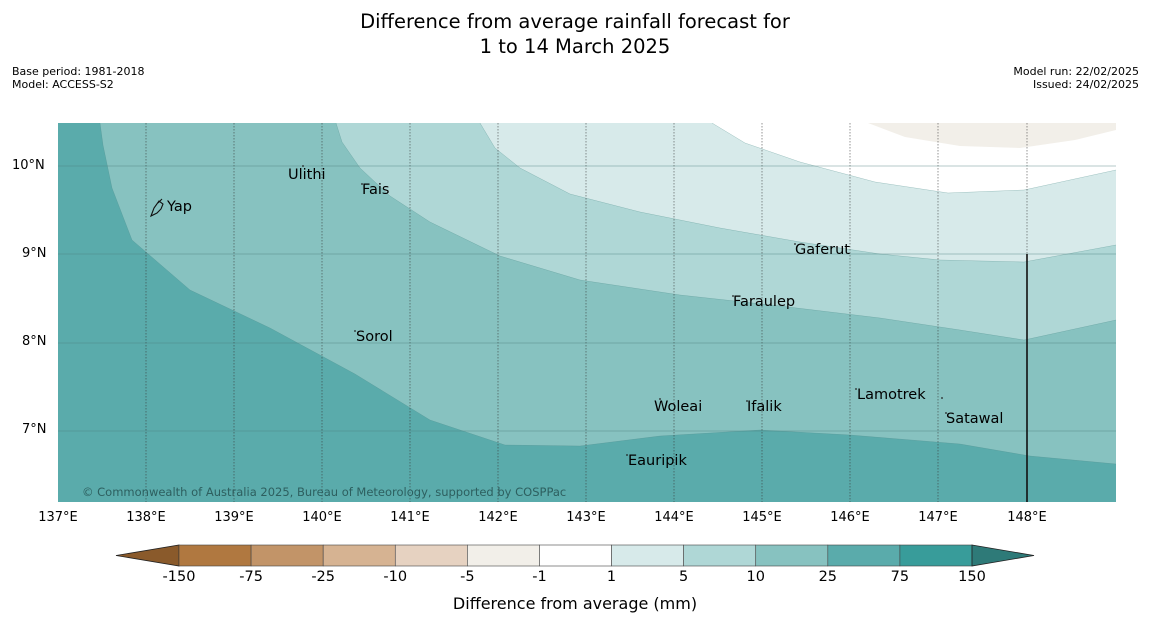 This screenshot has height=644, width=1150. Describe the element at coordinates (395, 577) in the screenshot. I see `colorbar-tick-label: -10` at that location.